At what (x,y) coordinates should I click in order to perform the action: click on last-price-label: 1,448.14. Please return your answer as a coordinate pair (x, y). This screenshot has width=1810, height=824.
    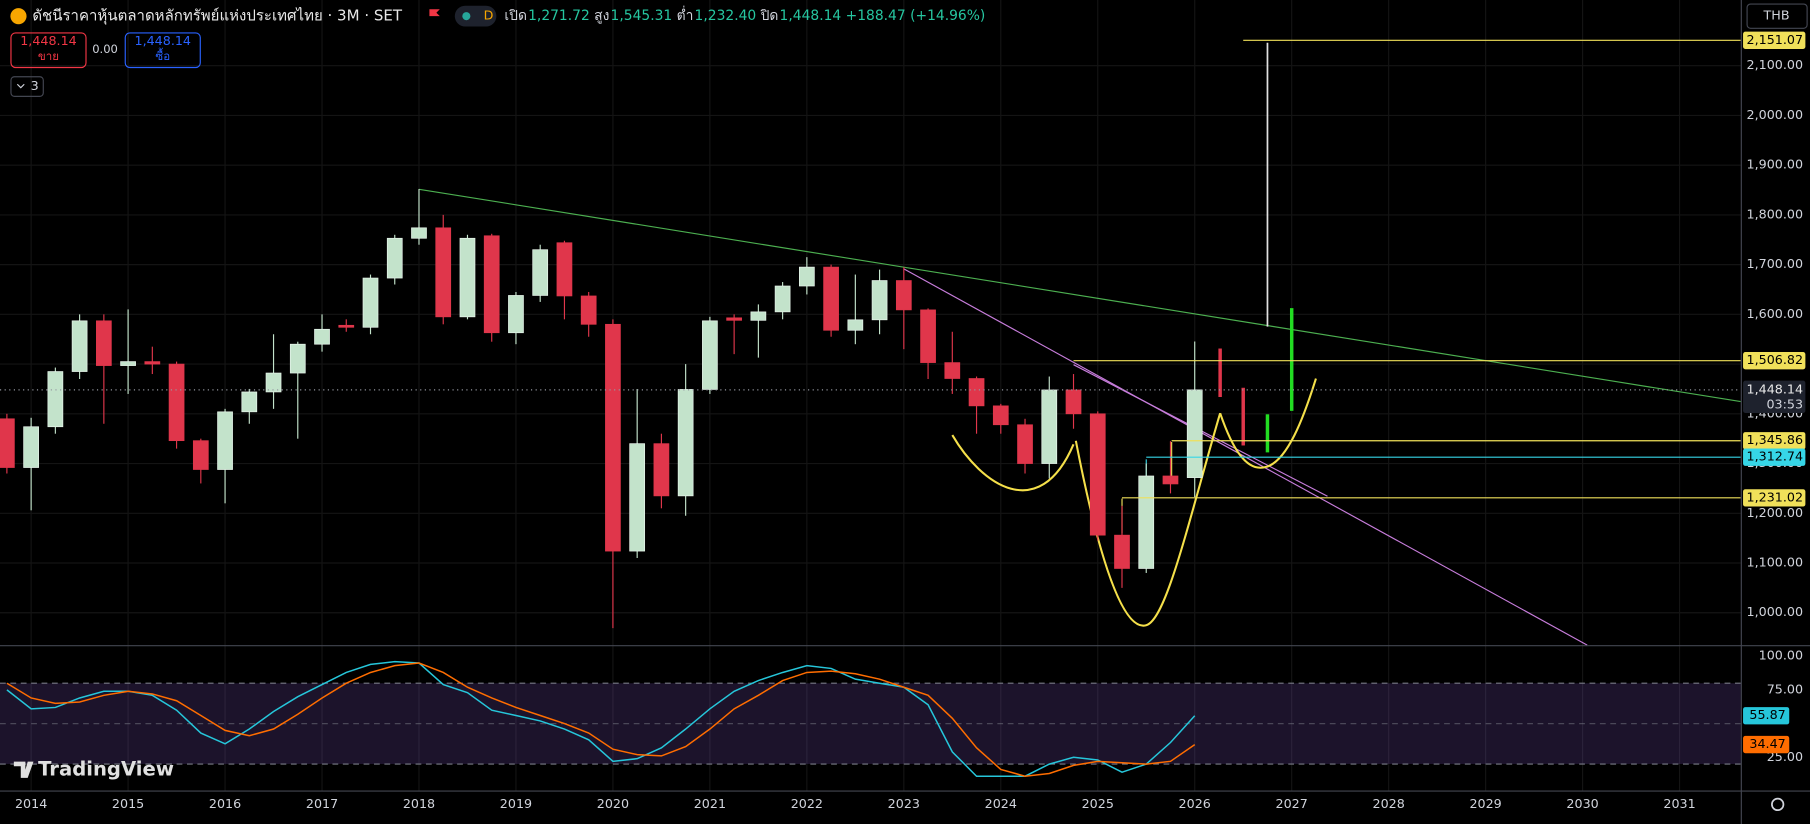
    Looking at the image, I should click on (1775, 388).